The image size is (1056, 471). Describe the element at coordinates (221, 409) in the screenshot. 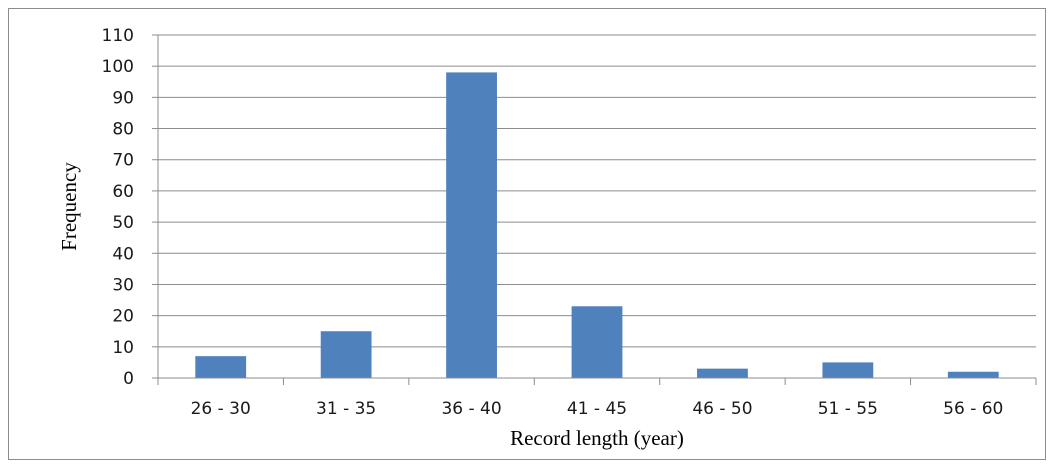

I see `x-tick-label: 26 - 30` at that location.